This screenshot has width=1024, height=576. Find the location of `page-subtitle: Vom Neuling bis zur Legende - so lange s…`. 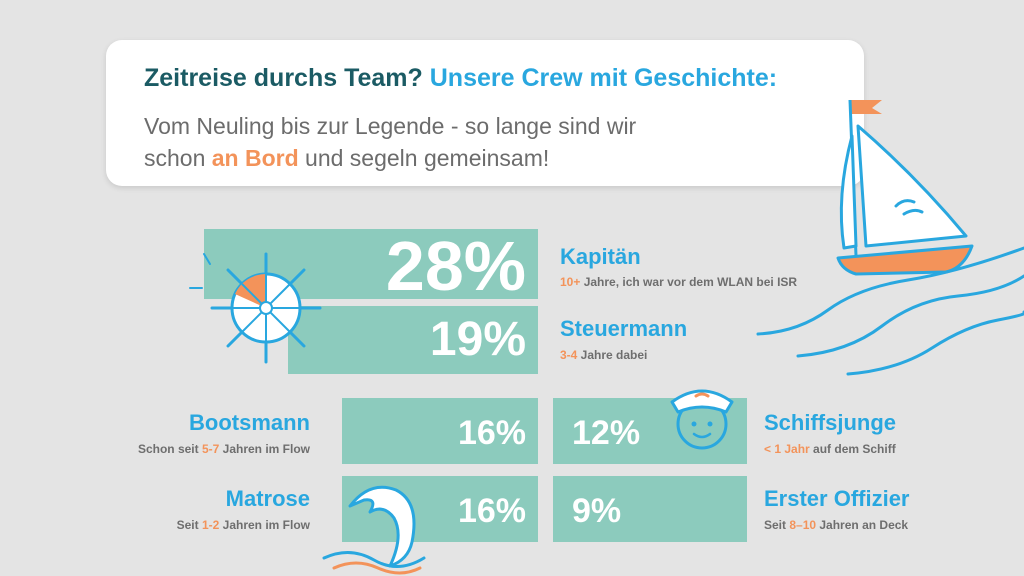

page-subtitle: Vom Neuling bis zur Legende - so lange s… is located at coordinates (390, 142).